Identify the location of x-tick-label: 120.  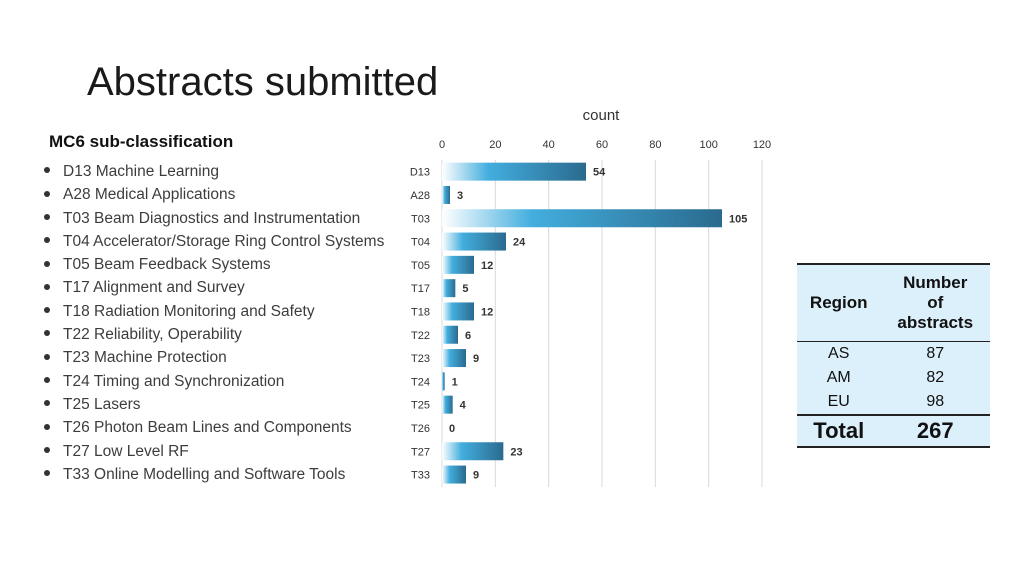
(762, 145).